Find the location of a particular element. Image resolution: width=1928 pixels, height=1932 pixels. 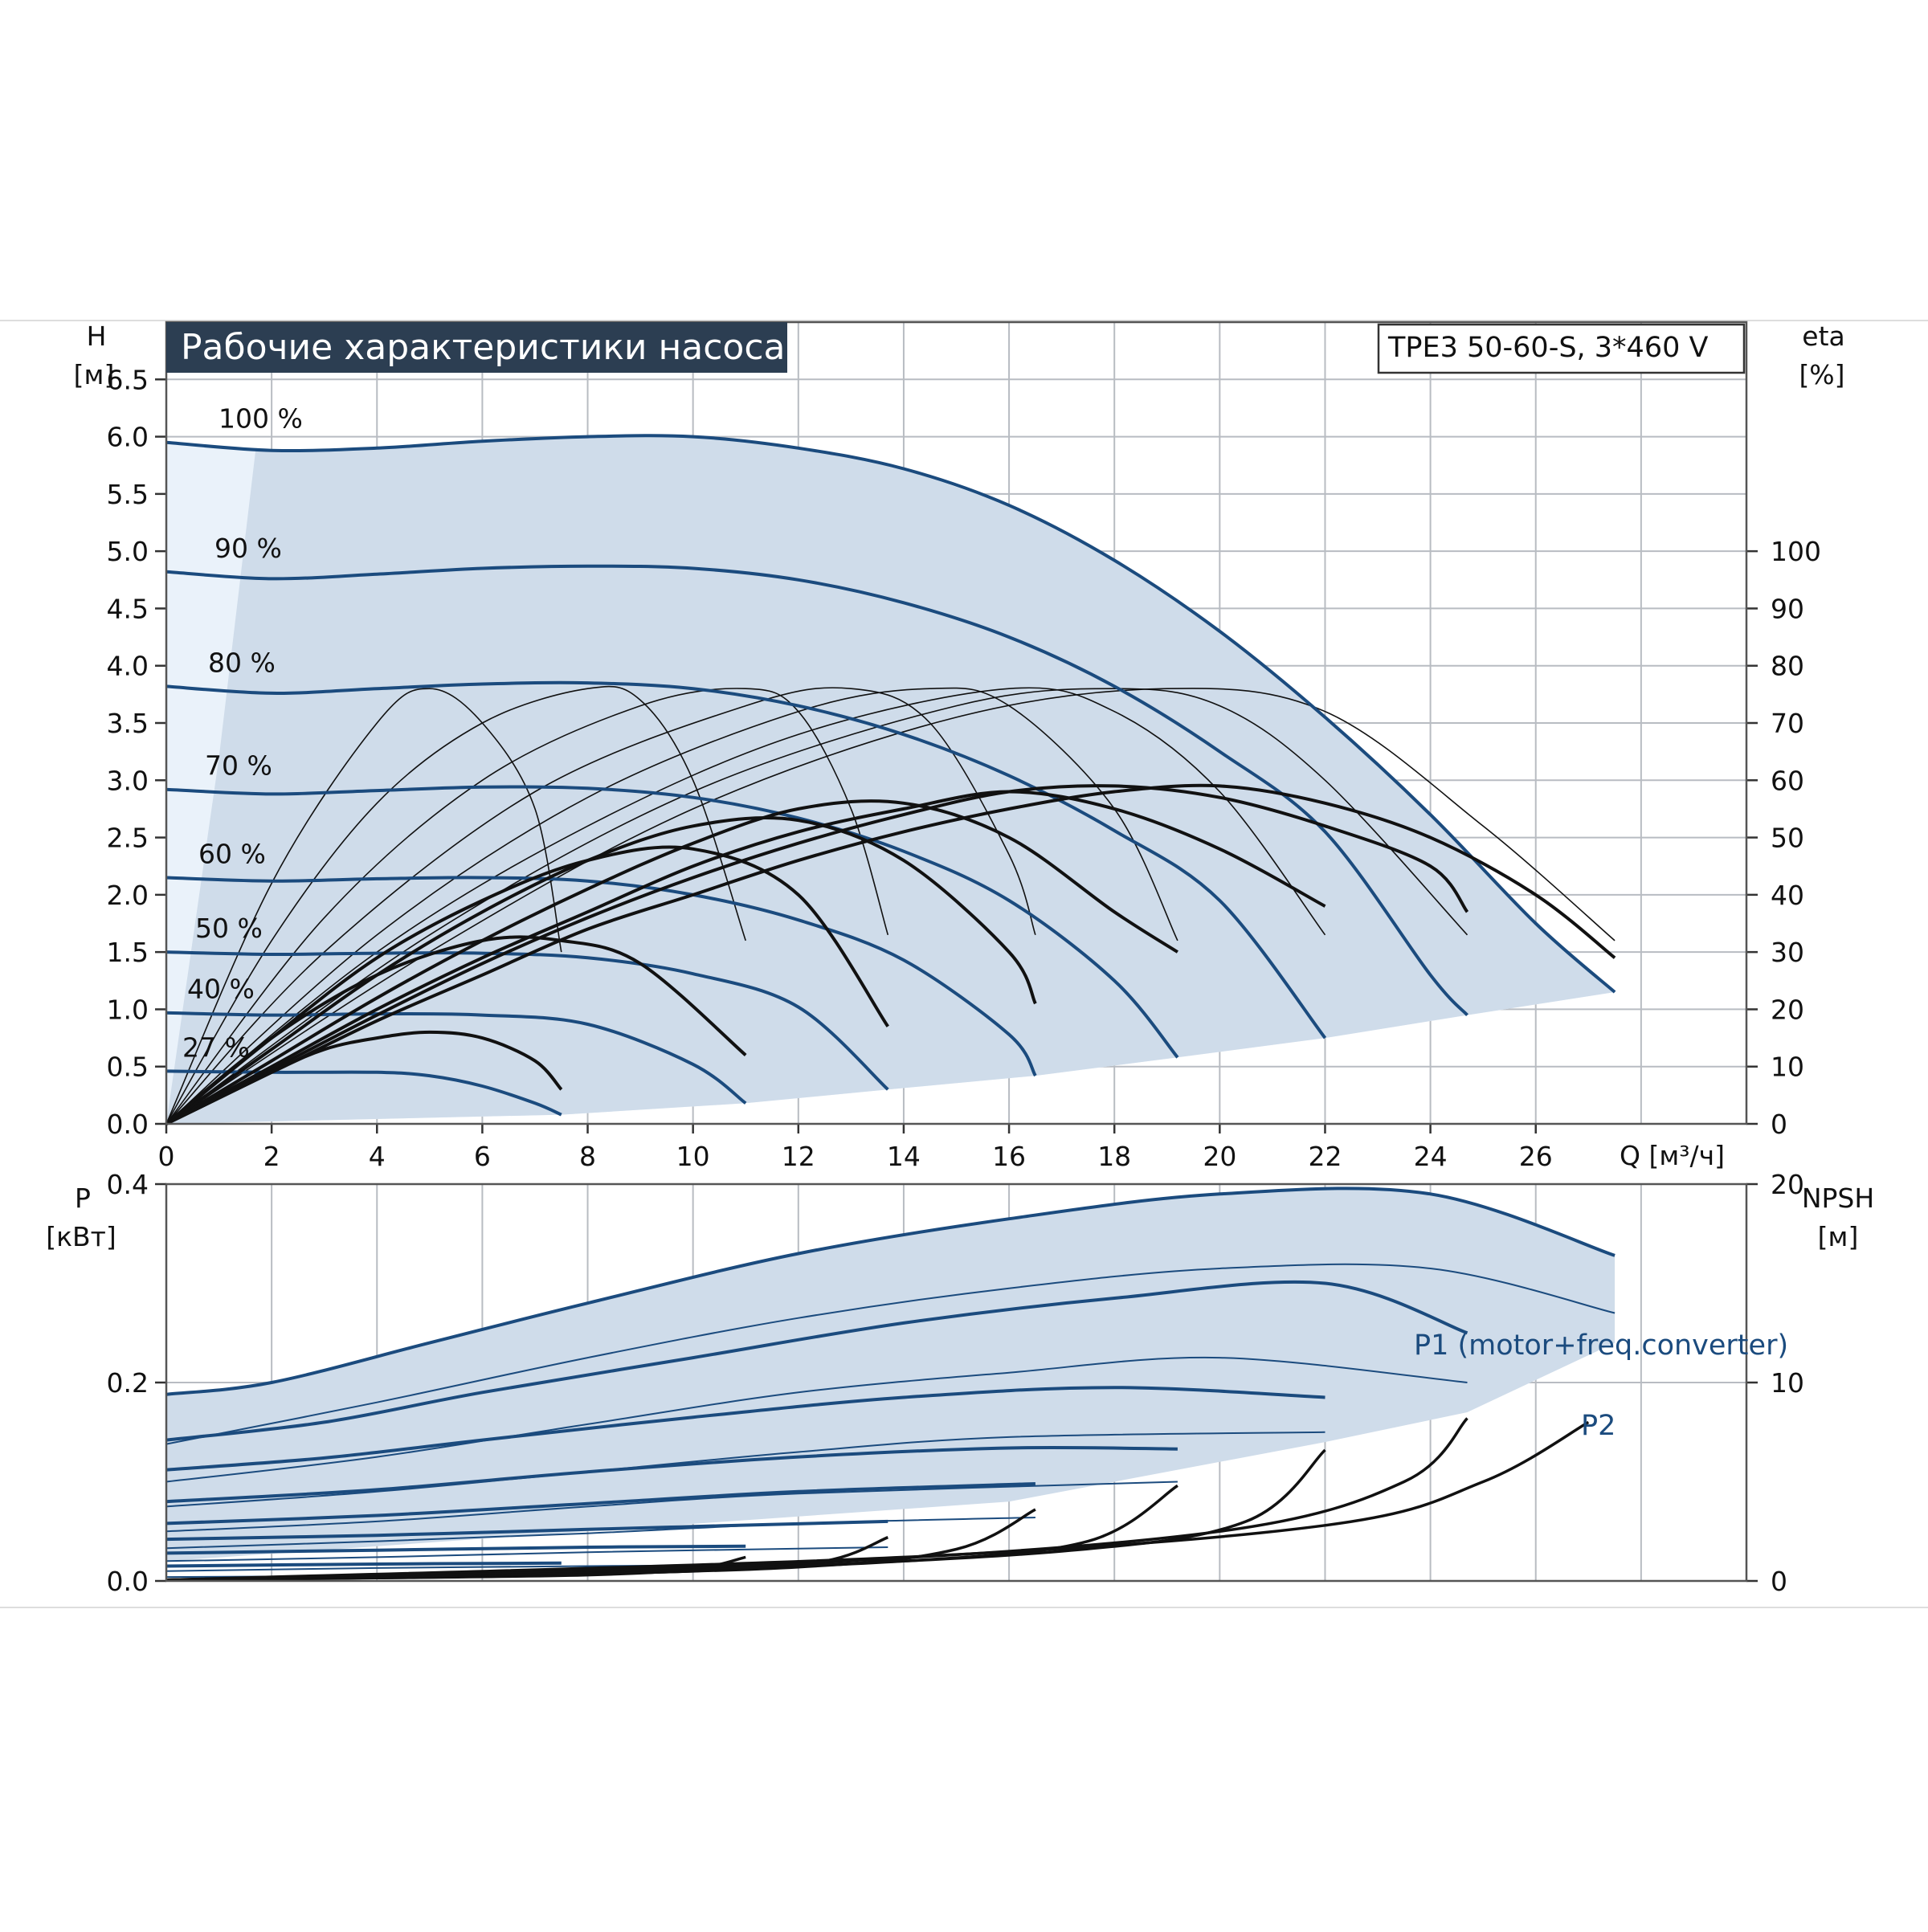

p1-curves is located at coordinates (891, 1377).